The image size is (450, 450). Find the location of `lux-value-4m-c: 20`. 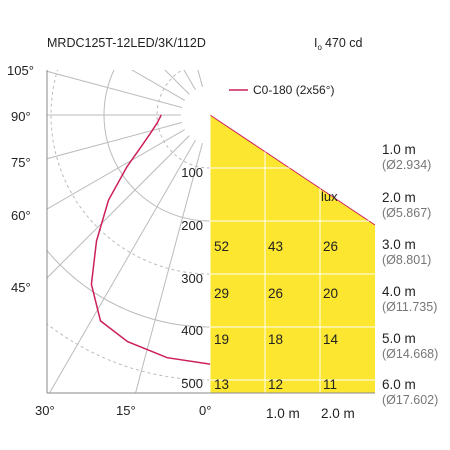

lux-value-4m-c: 20 is located at coordinates (330, 293).